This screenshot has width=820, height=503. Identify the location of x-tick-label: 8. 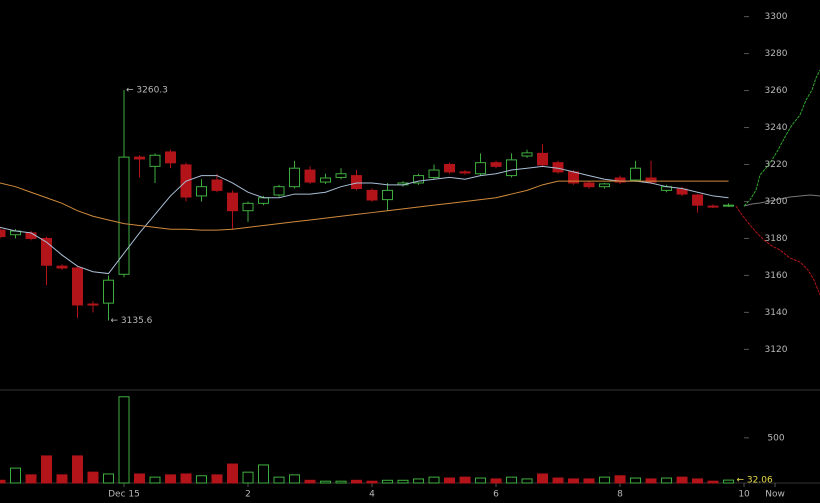
(620, 495).